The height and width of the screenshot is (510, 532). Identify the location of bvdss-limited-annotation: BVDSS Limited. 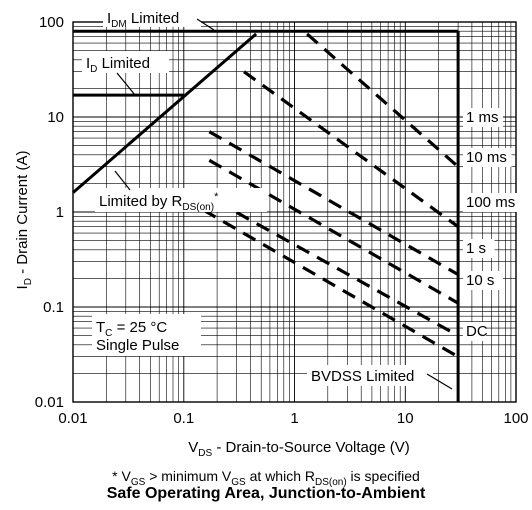
(380, 377).